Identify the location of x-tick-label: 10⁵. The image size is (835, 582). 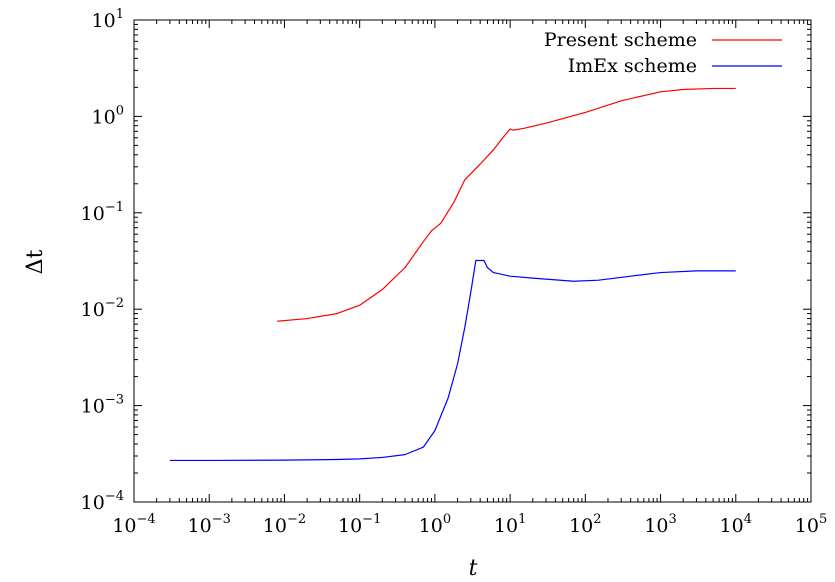
(811, 524).